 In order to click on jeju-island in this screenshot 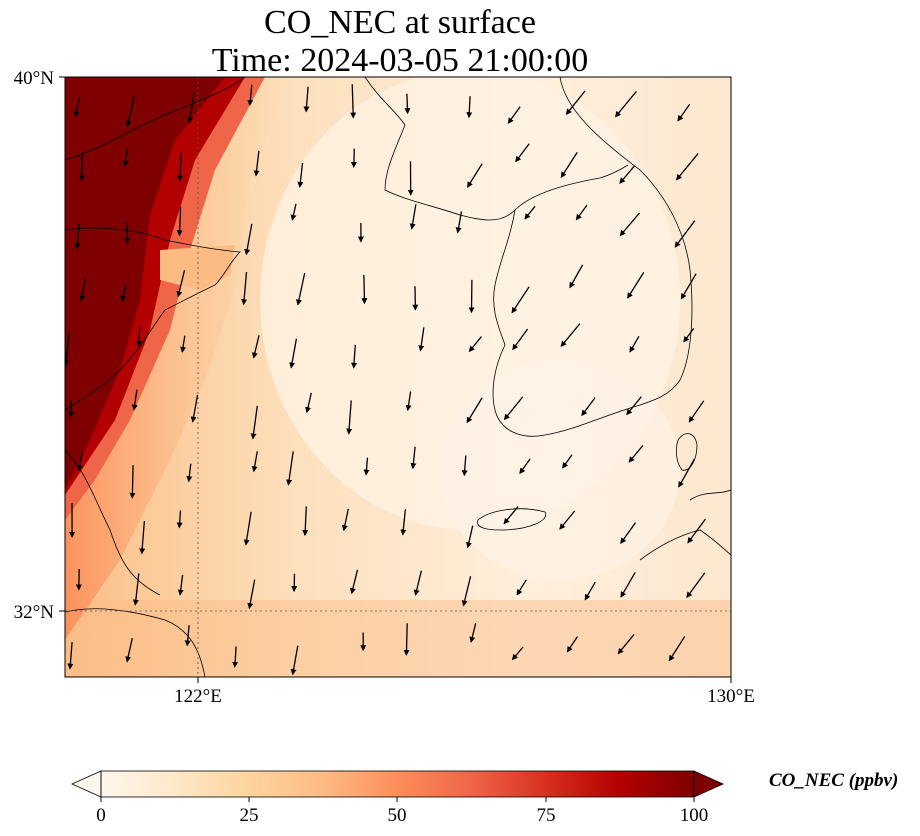, I will do `click(512, 519)`.